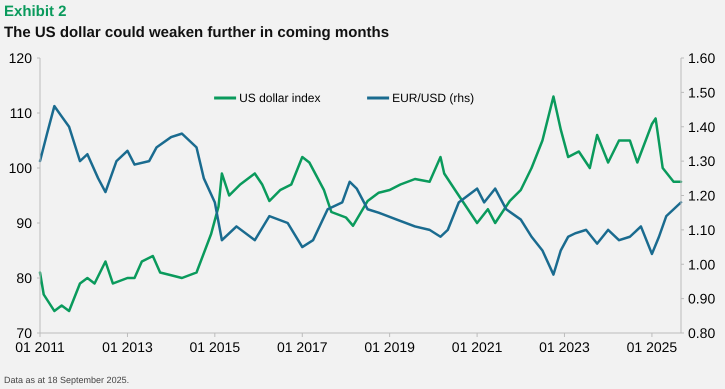 The height and width of the screenshot is (389, 725). Describe the element at coordinates (127, 347) in the screenshot. I see `x-tick-label: 01 2013` at that location.